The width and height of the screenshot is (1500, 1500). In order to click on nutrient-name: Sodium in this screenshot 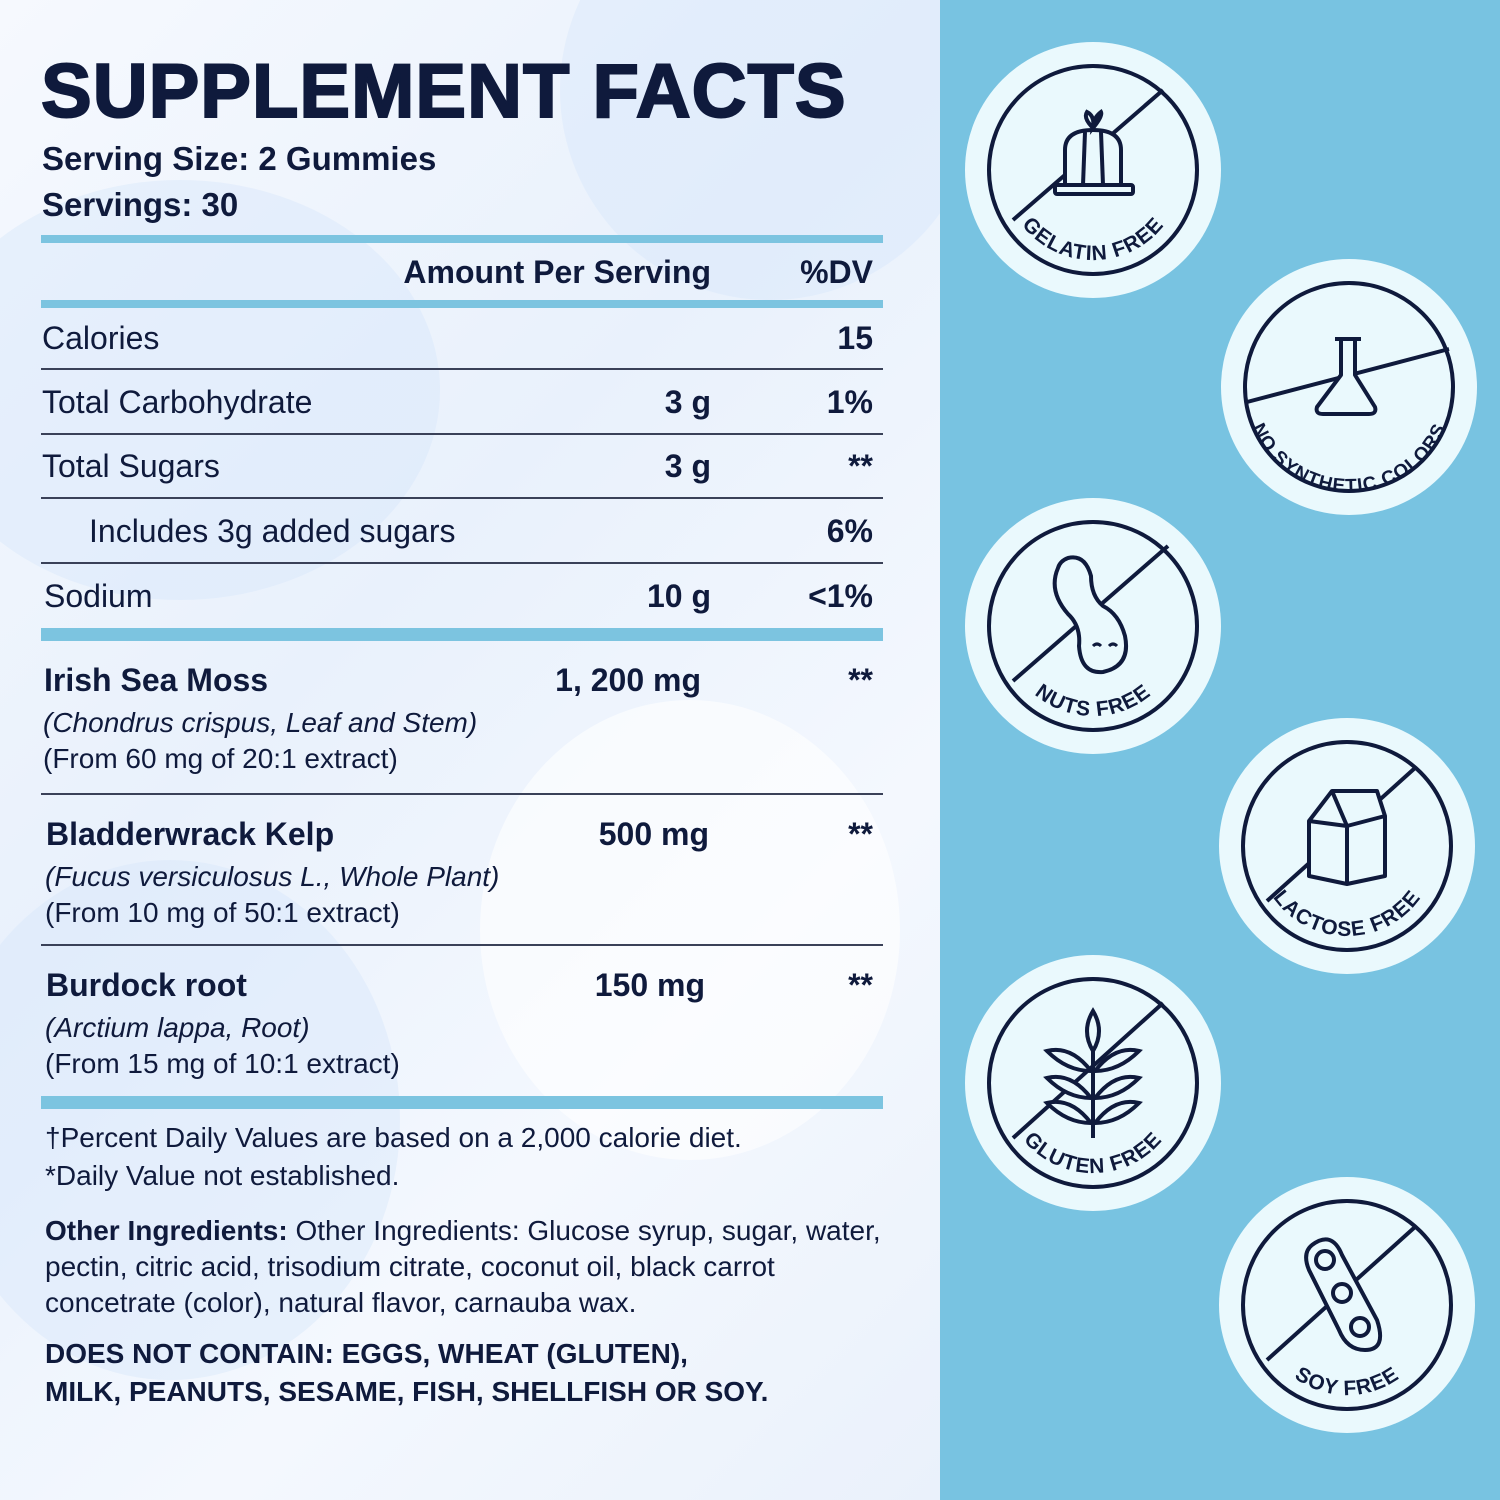, I will do `click(98, 596)`.